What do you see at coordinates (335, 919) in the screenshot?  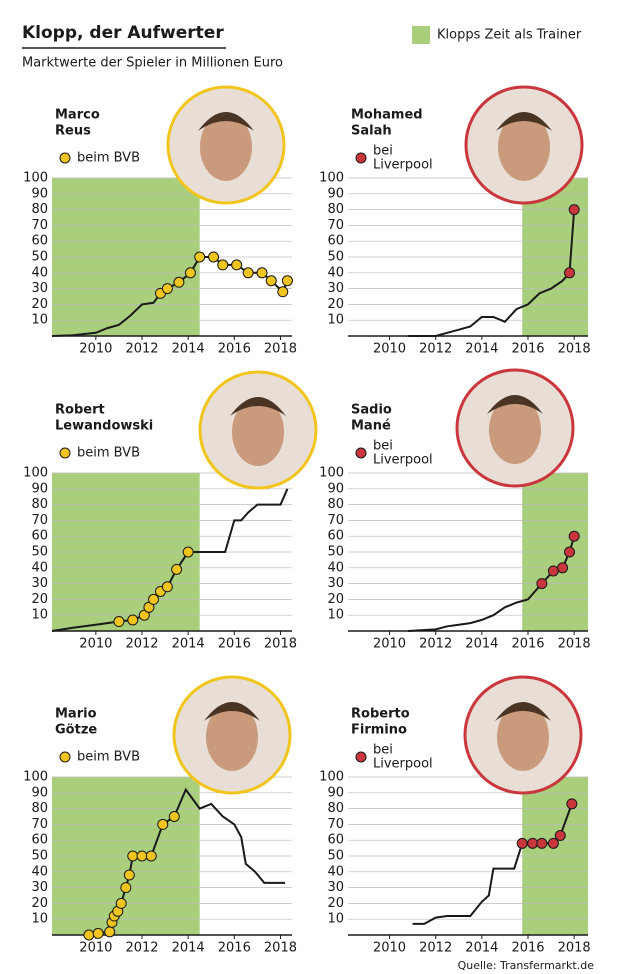 I see `y-tick-label: 10` at bounding box center [335, 919].